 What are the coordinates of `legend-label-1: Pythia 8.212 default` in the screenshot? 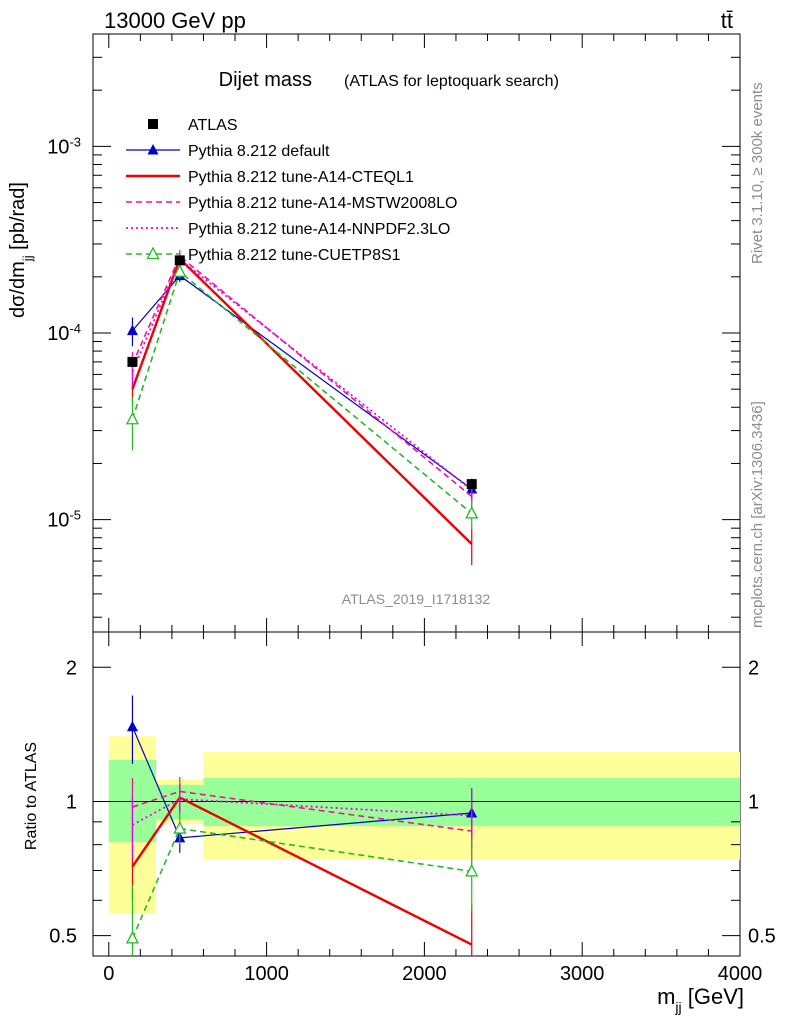 It's located at (259, 151).